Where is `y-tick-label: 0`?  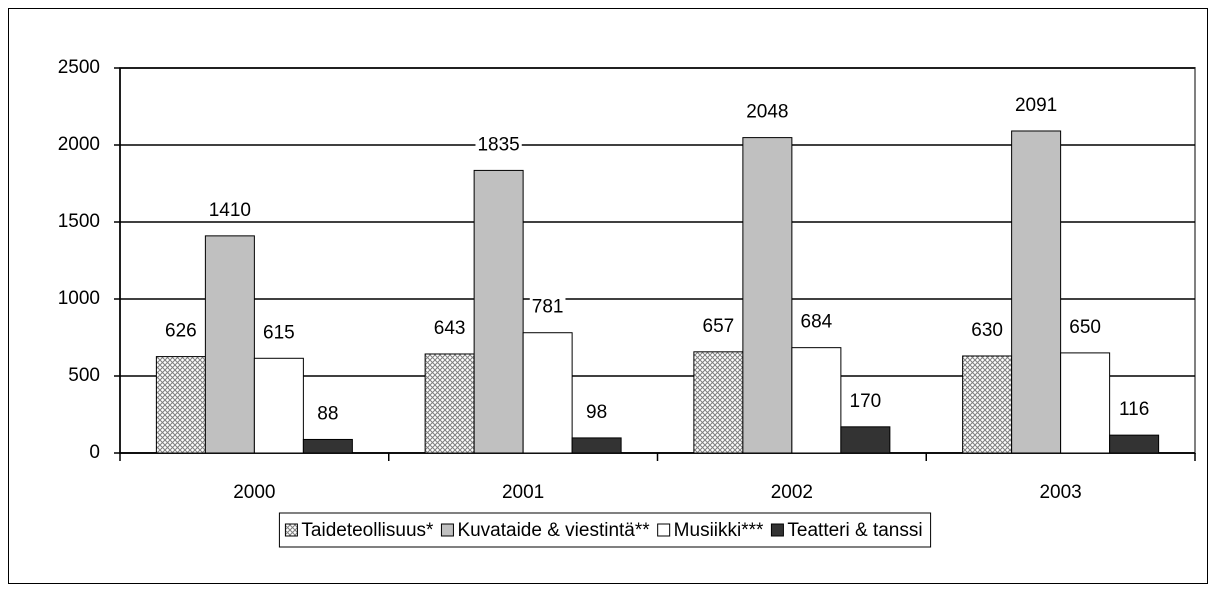 y-tick-label: 0 is located at coordinates (94, 452).